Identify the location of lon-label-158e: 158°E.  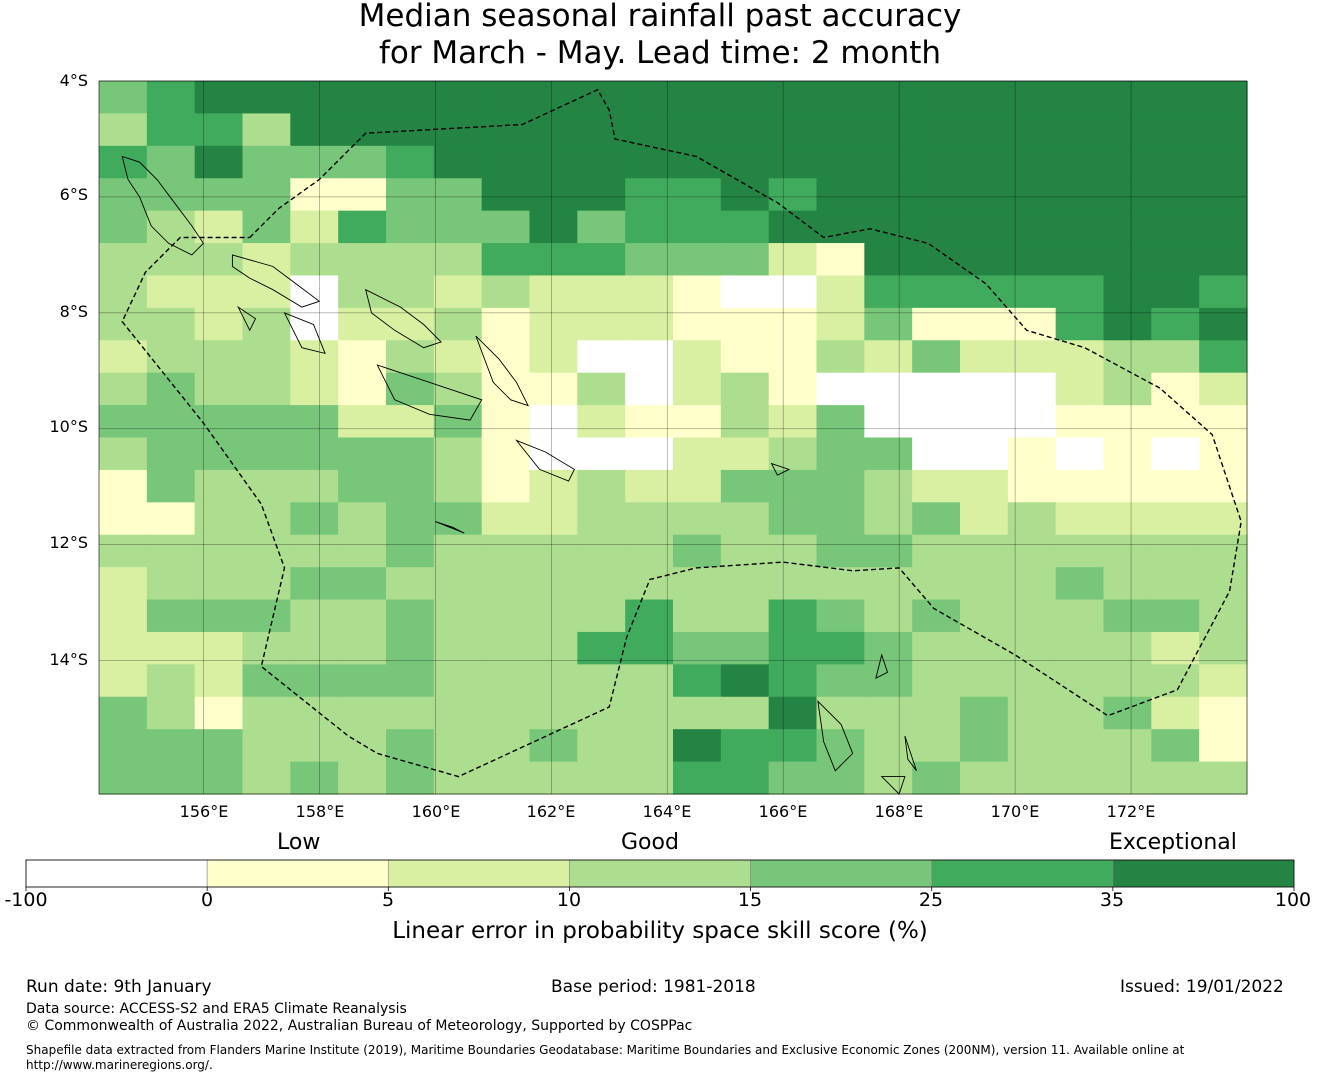
(320, 811).